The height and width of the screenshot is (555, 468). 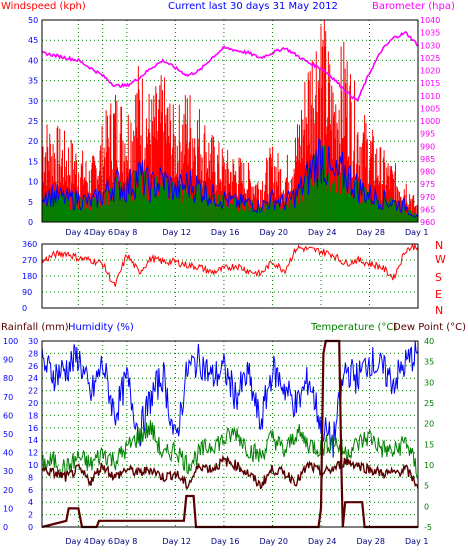 I want to click on barometer-y-tick-label: 1000, so click(x=430, y=121).